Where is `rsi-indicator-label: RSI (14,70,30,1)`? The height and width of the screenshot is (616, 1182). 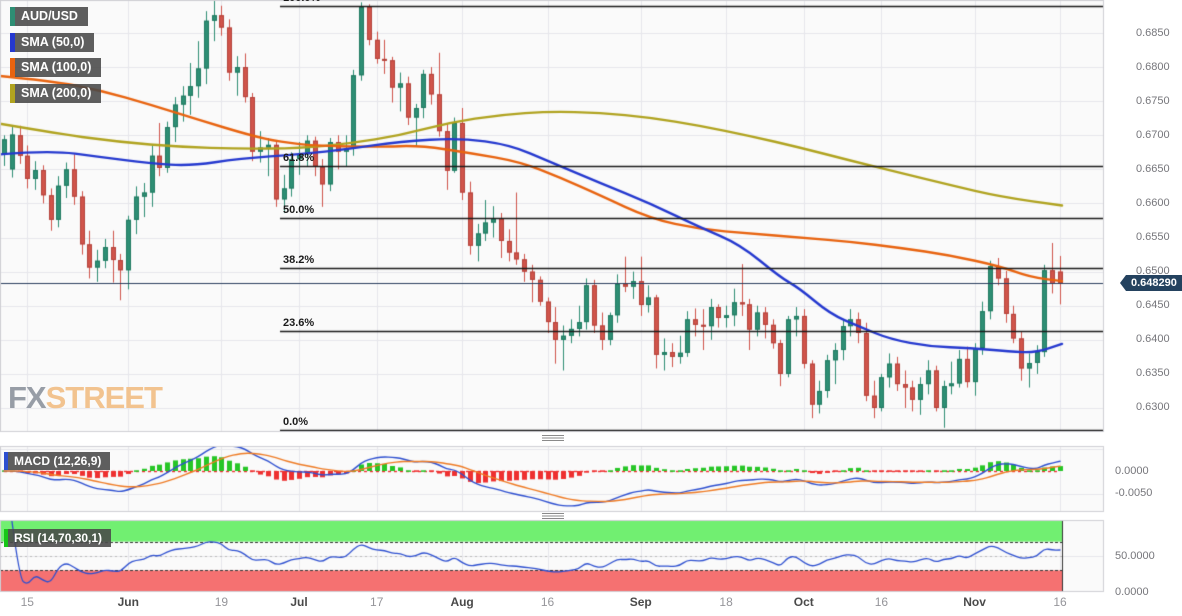 rsi-indicator-label: RSI (14,70,30,1) is located at coordinates (58, 538).